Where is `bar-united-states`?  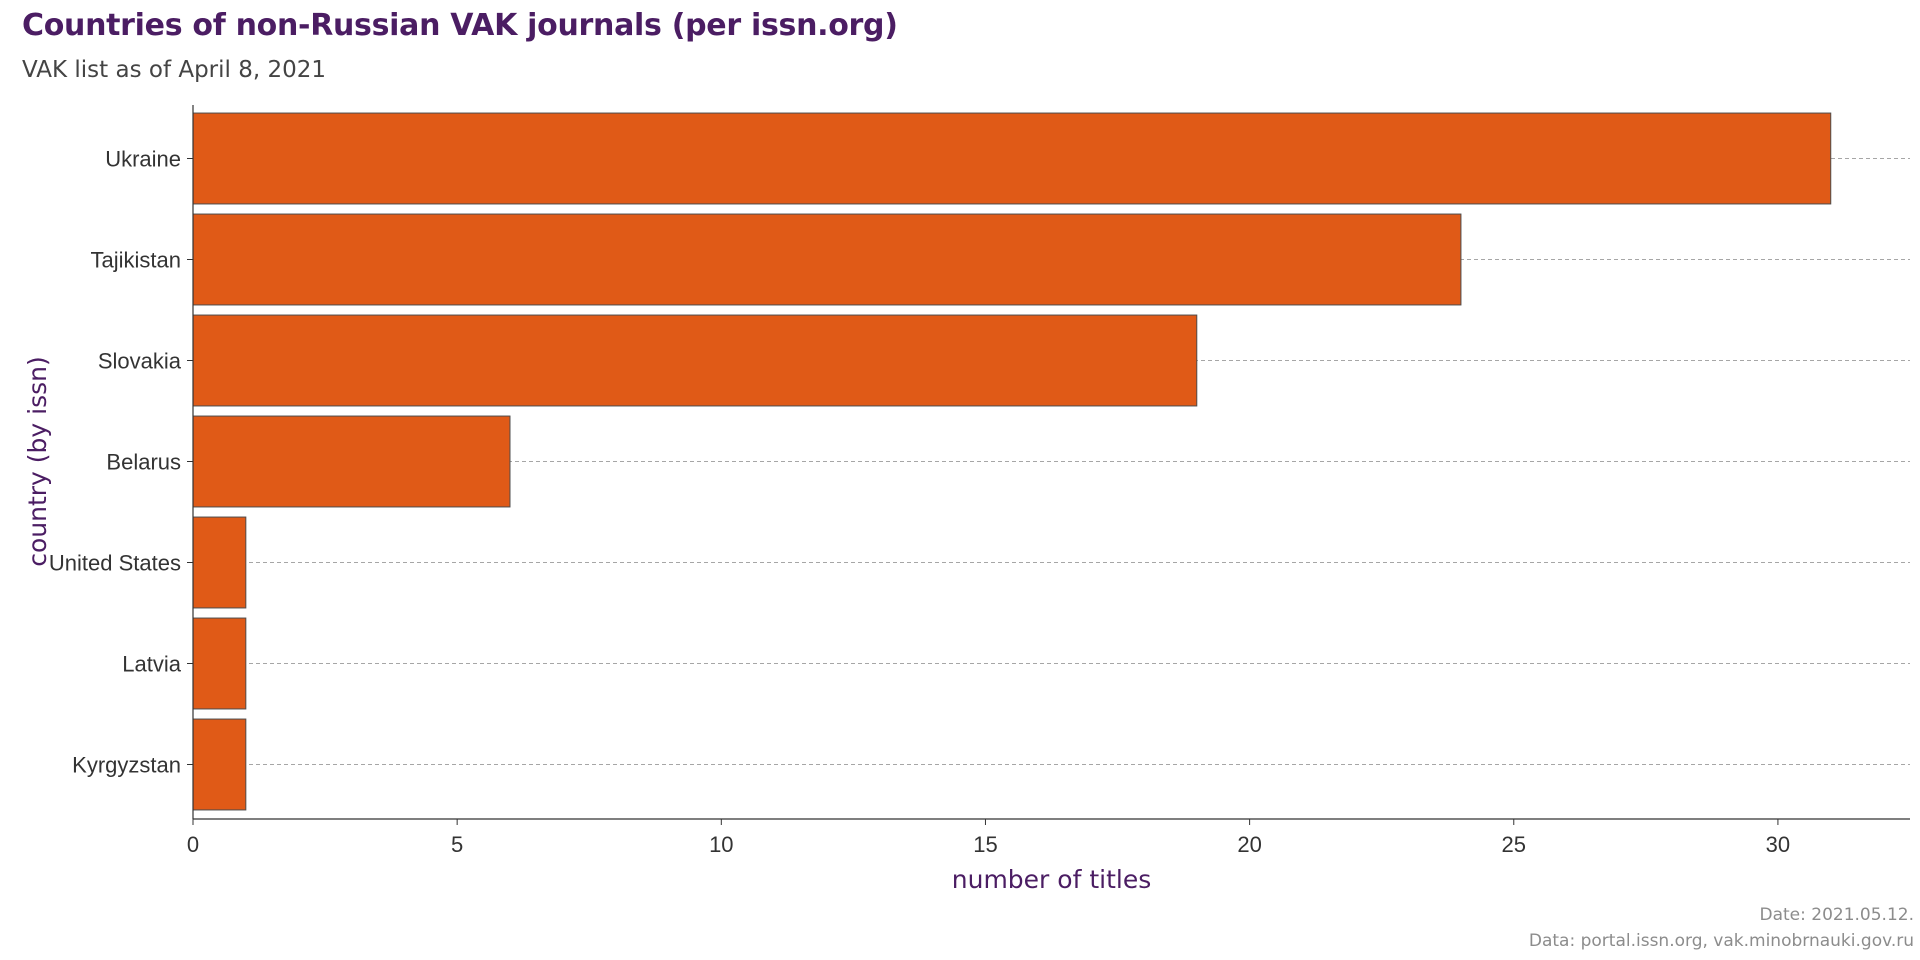 bar-united-states is located at coordinates (219, 562).